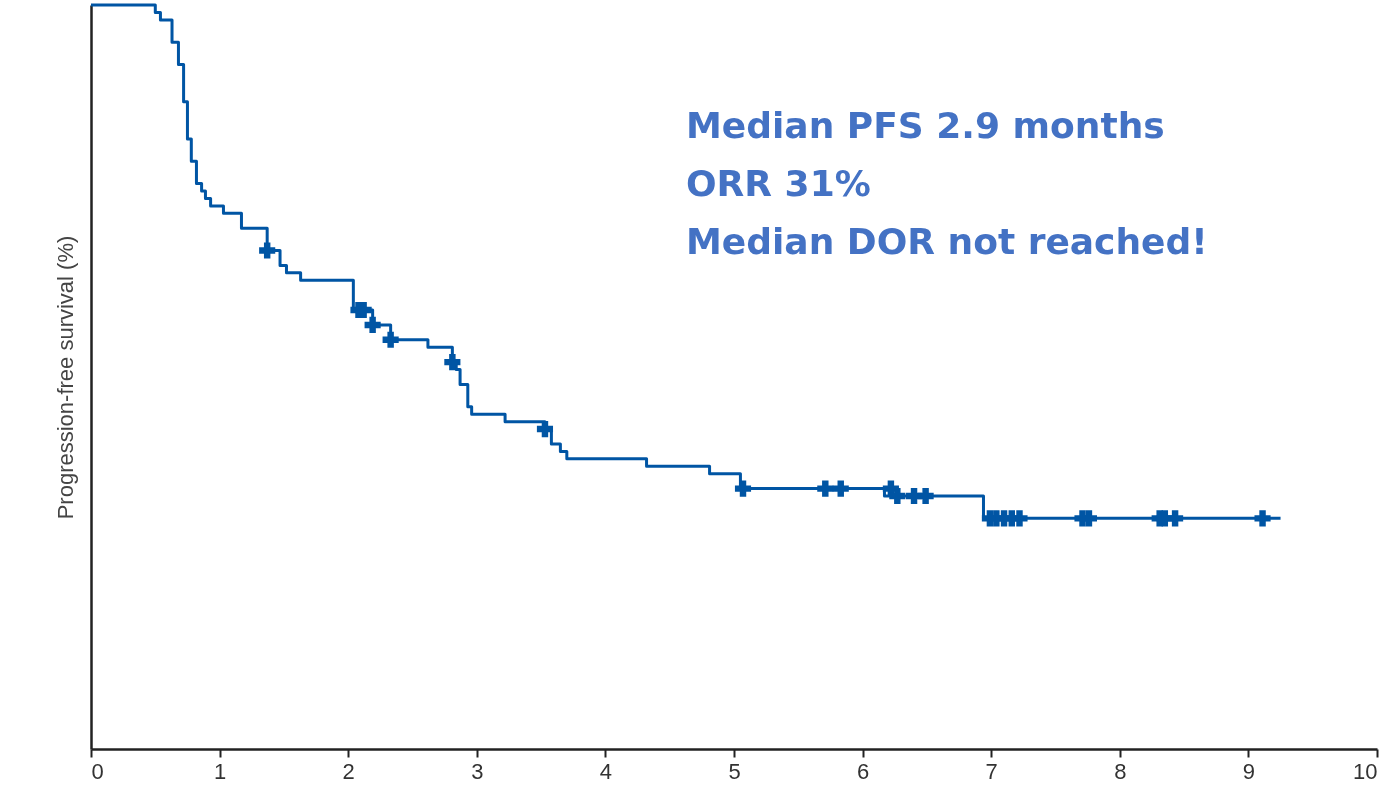 This screenshot has height=812, width=1395. What do you see at coordinates (477, 771) in the screenshot?
I see `x-tick-label: 3` at bounding box center [477, 771].